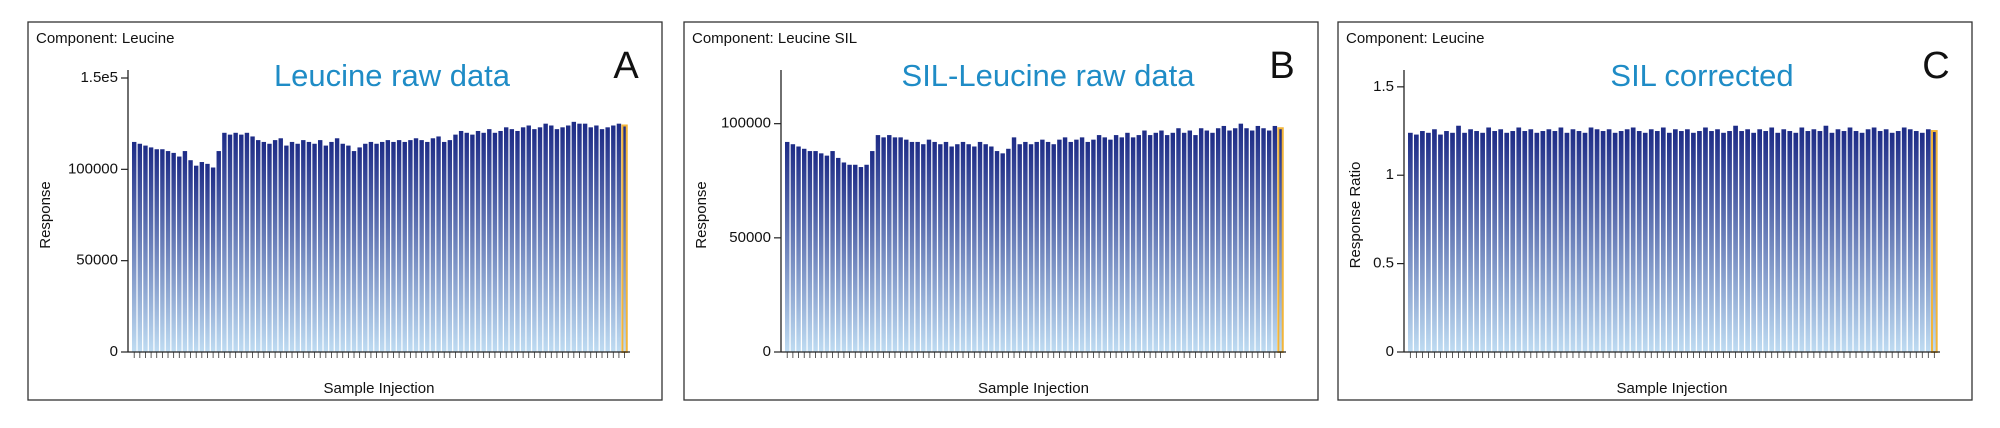 This screenshot has height=428, width=2000. What do you see at coordinates (1701, 75) in the screenshot?
I see `annotation: SIL corrected` at bounding box center [1701, 75].